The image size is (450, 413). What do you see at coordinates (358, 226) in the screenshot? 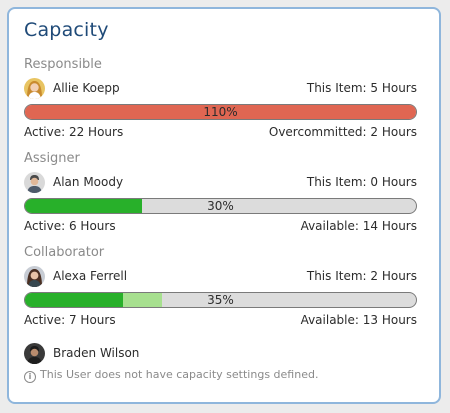
I see `capacity-status: Available: 14 Hours` at bounding box center [358, 226].